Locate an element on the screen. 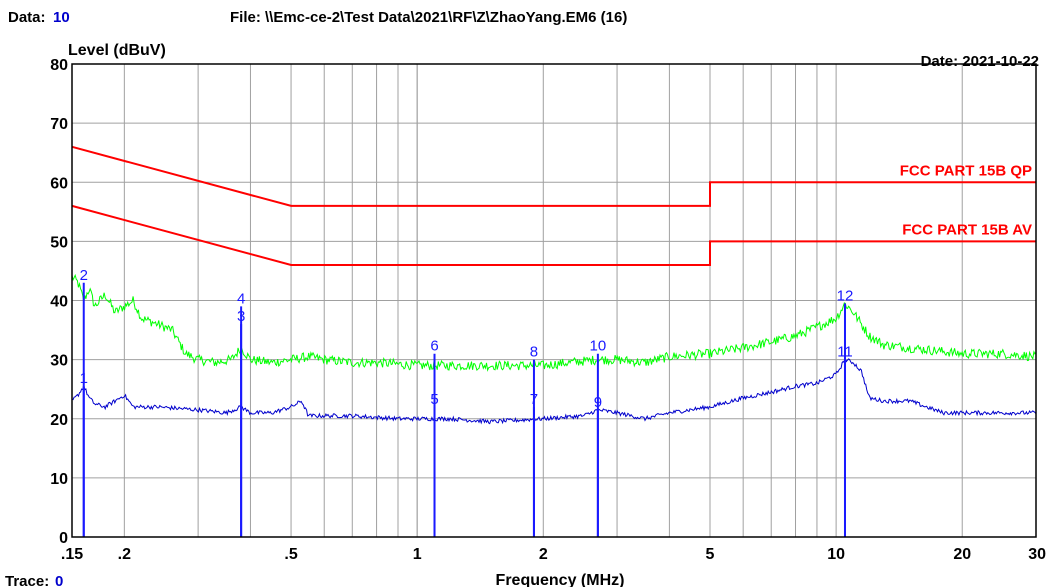  trace-label: Trace: is located at coordinates (27, 580).